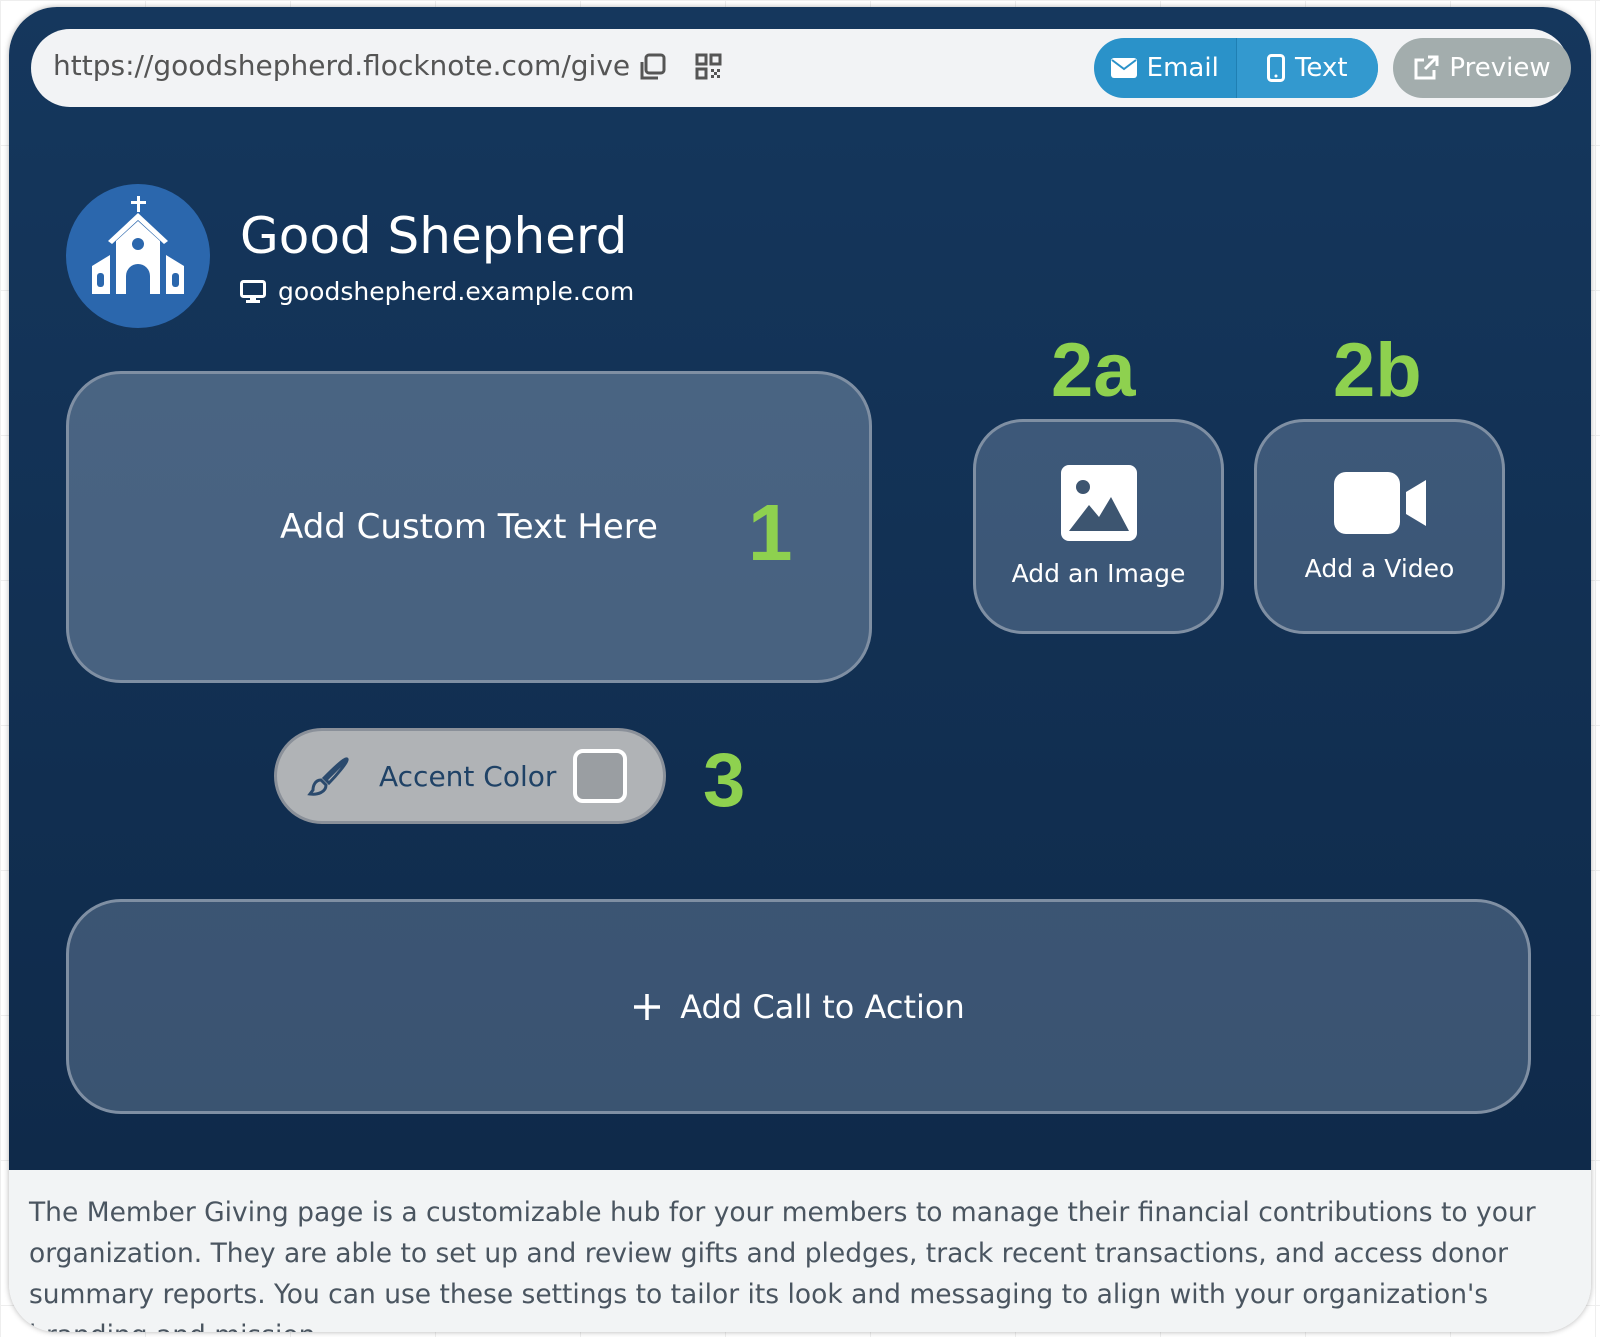  Describe the element at coordinates (652, 68) in the screenshot. I see `copy-icon` at that location.